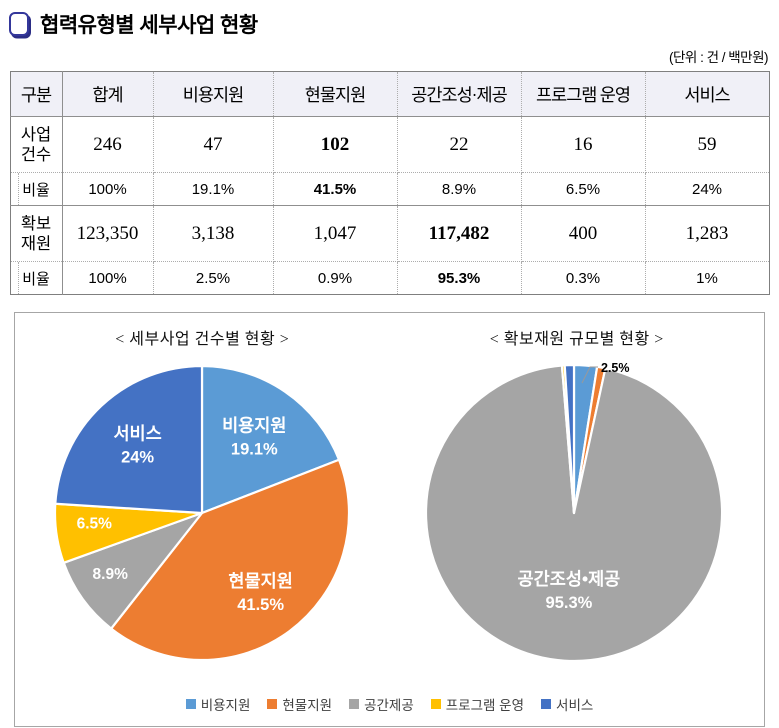 The image size is (779, 728). I want to click on callout-leader-line, so click(589, 375).